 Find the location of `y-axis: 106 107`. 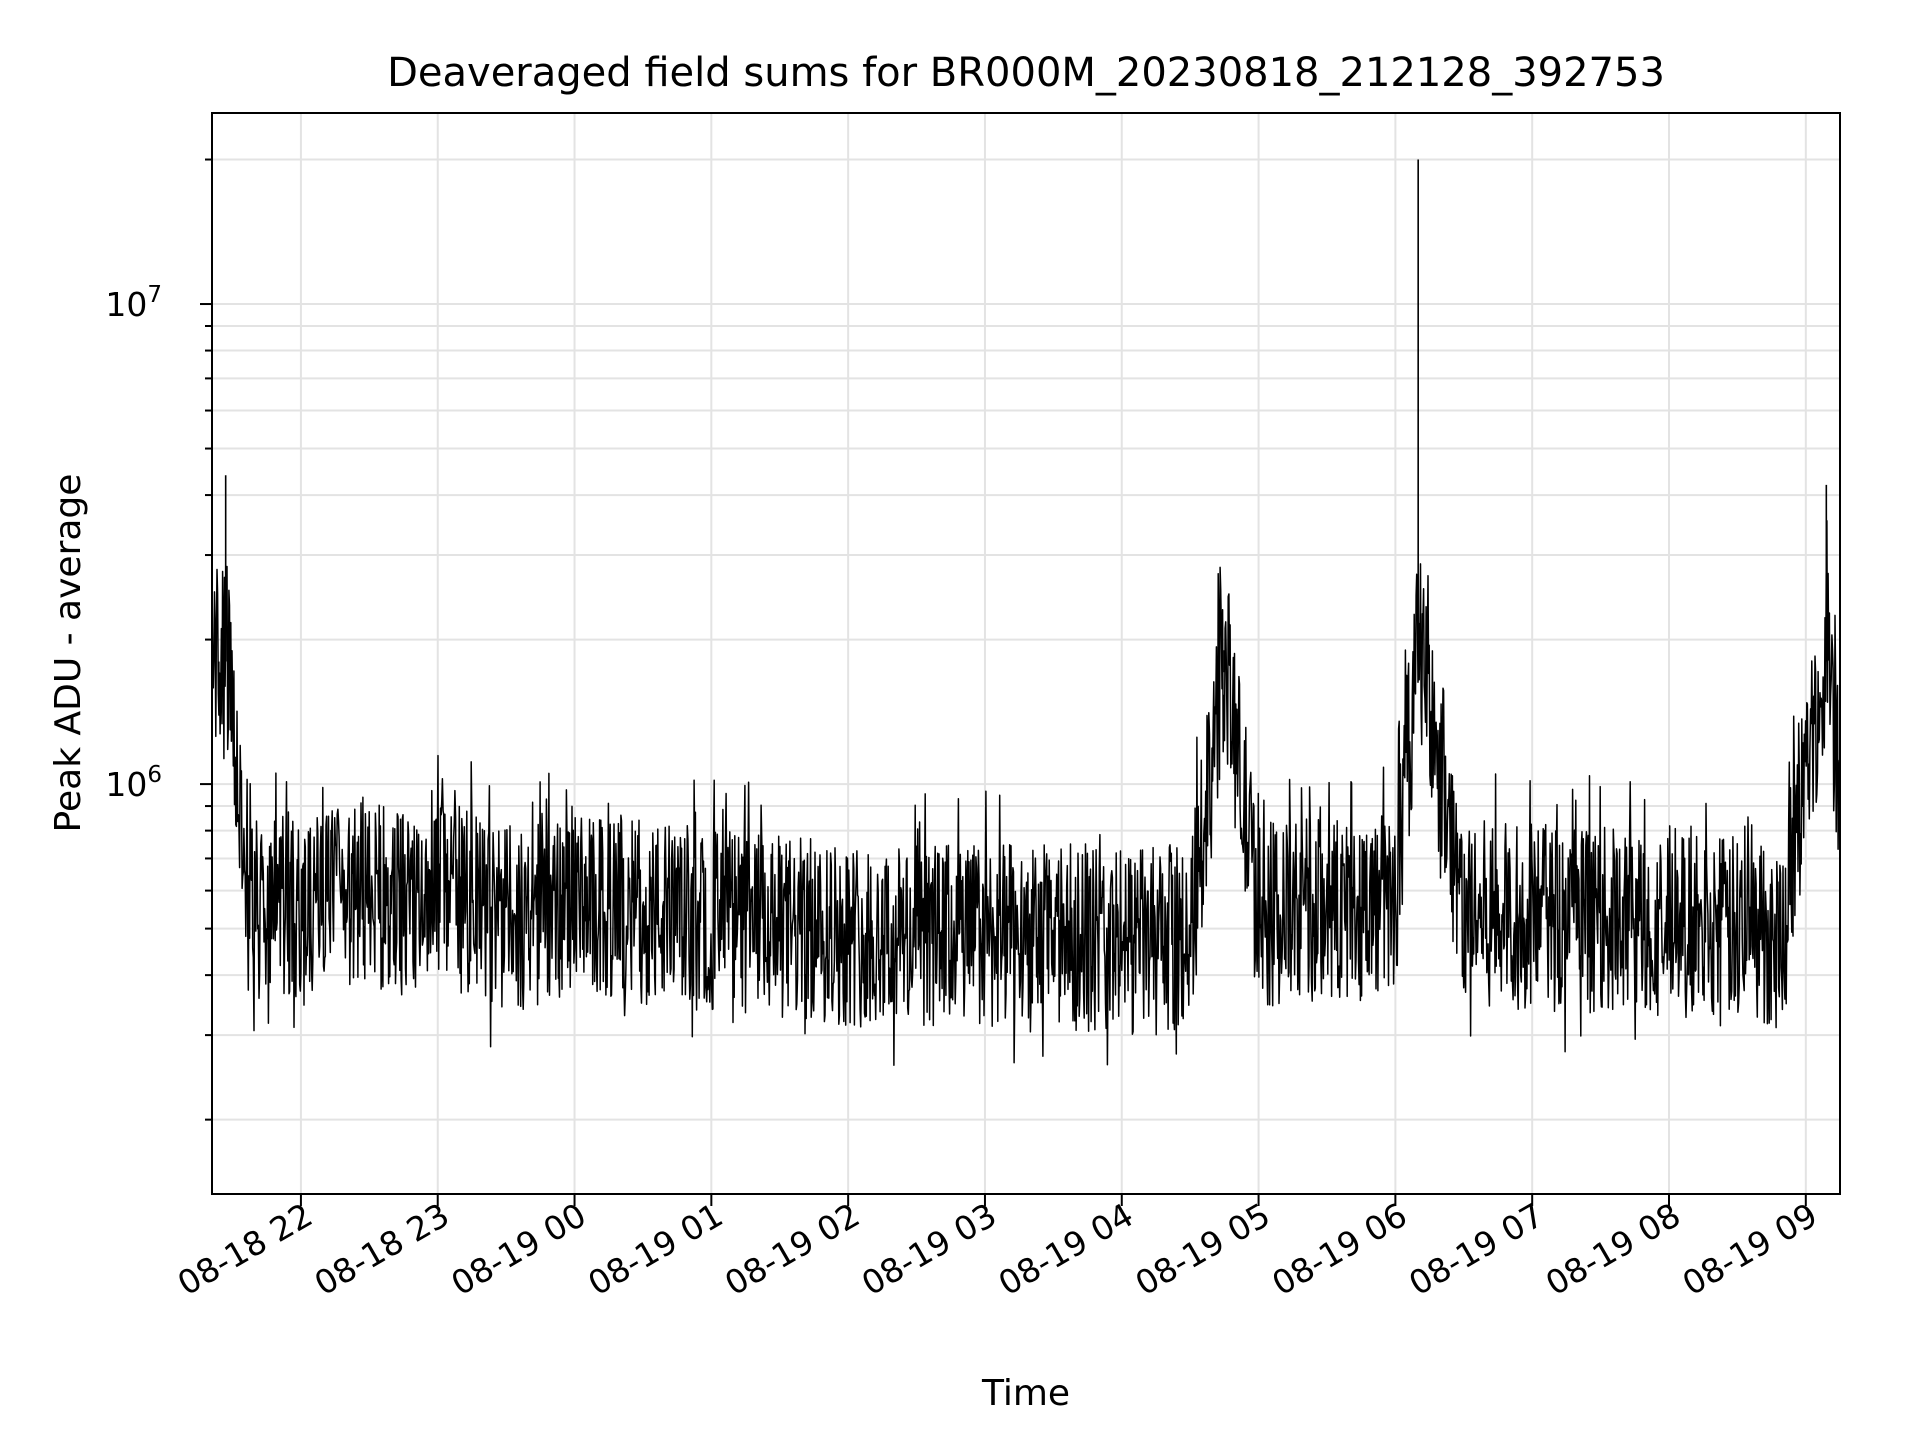

y-axis: 106 107 is located at coordinates (158, 639).